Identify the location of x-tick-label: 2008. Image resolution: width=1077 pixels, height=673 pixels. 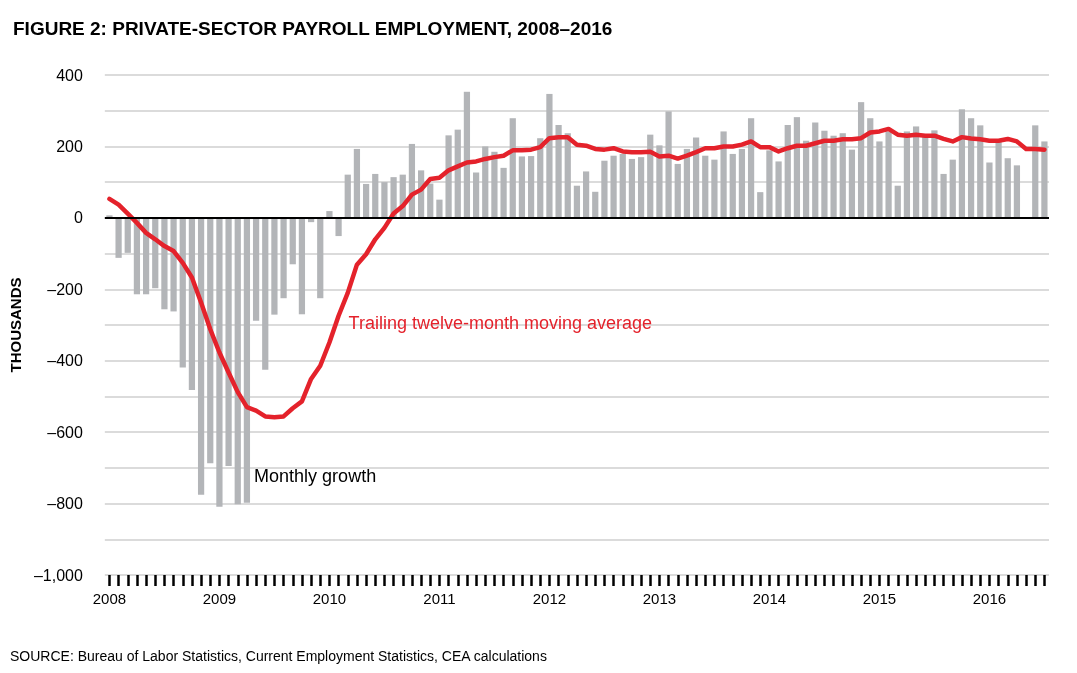
(109, 598).